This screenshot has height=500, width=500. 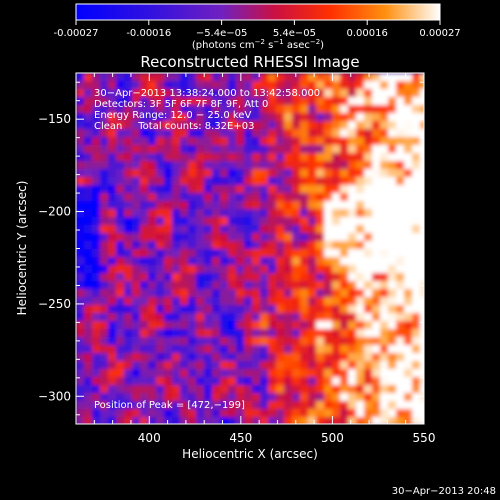 What do you see at coordinates (172, 115) in the screenshot?
I see `annotation-energy: Energy Range: 12.0 − 25.0 keV` at bounding box center [172, 115].